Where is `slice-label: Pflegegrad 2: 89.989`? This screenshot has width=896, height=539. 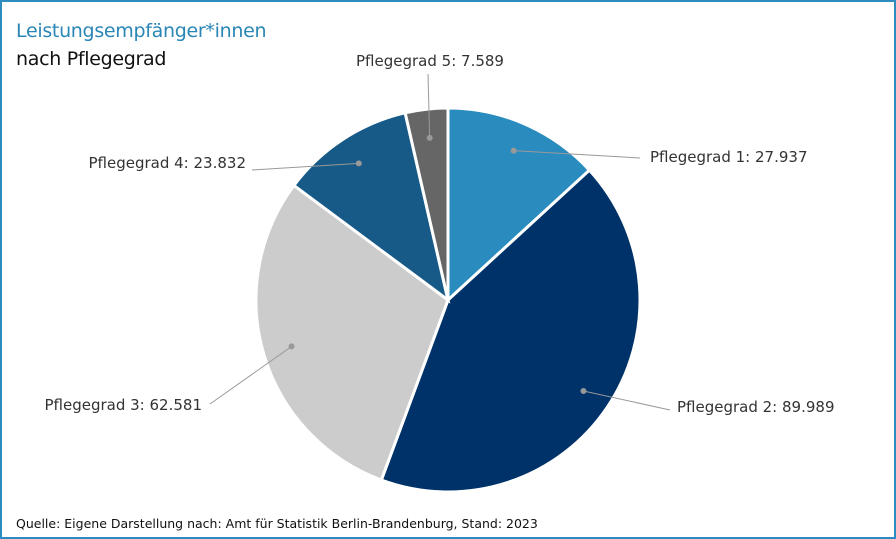 slice-label: Pflegegrad 2: 89.989 is located at coordinates (756, 407).